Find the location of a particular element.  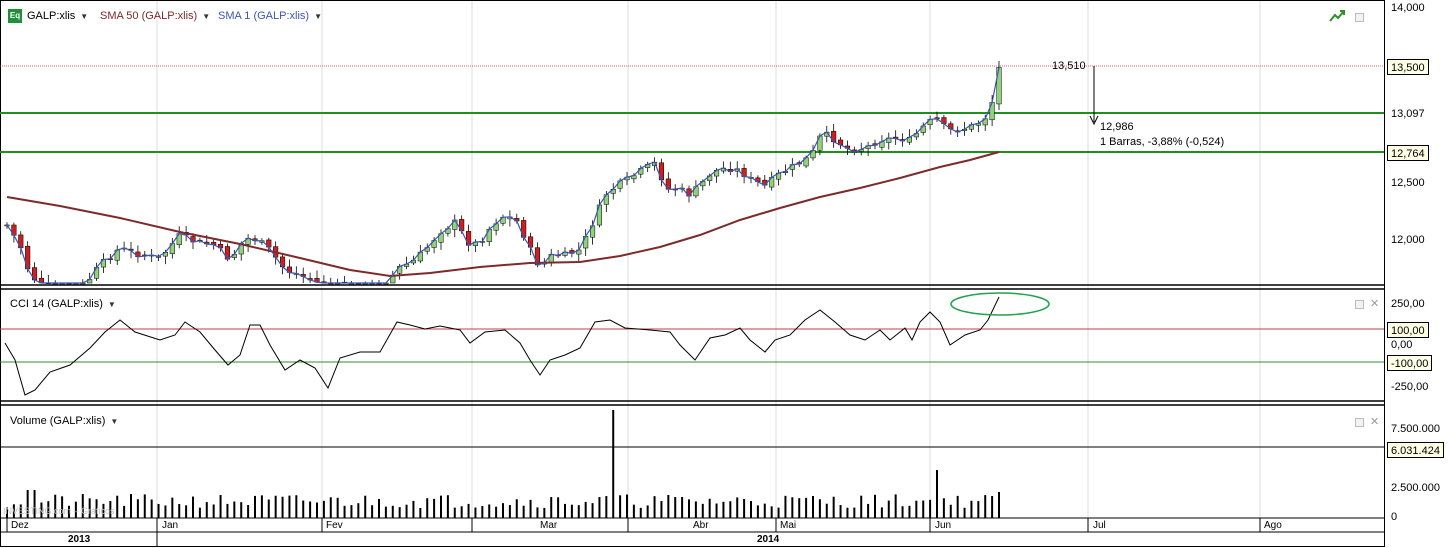

sma1-label: SMA 1 (GALP:xlis) is located at coordinates (264, 16).